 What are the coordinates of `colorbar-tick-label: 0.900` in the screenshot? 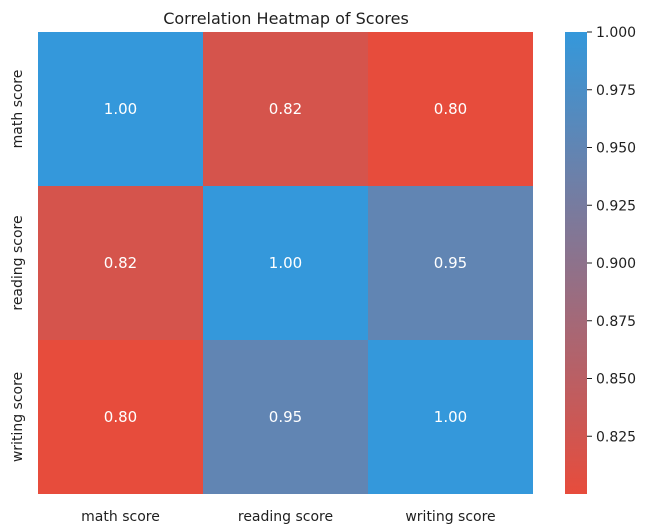 It's located at (616, 264).